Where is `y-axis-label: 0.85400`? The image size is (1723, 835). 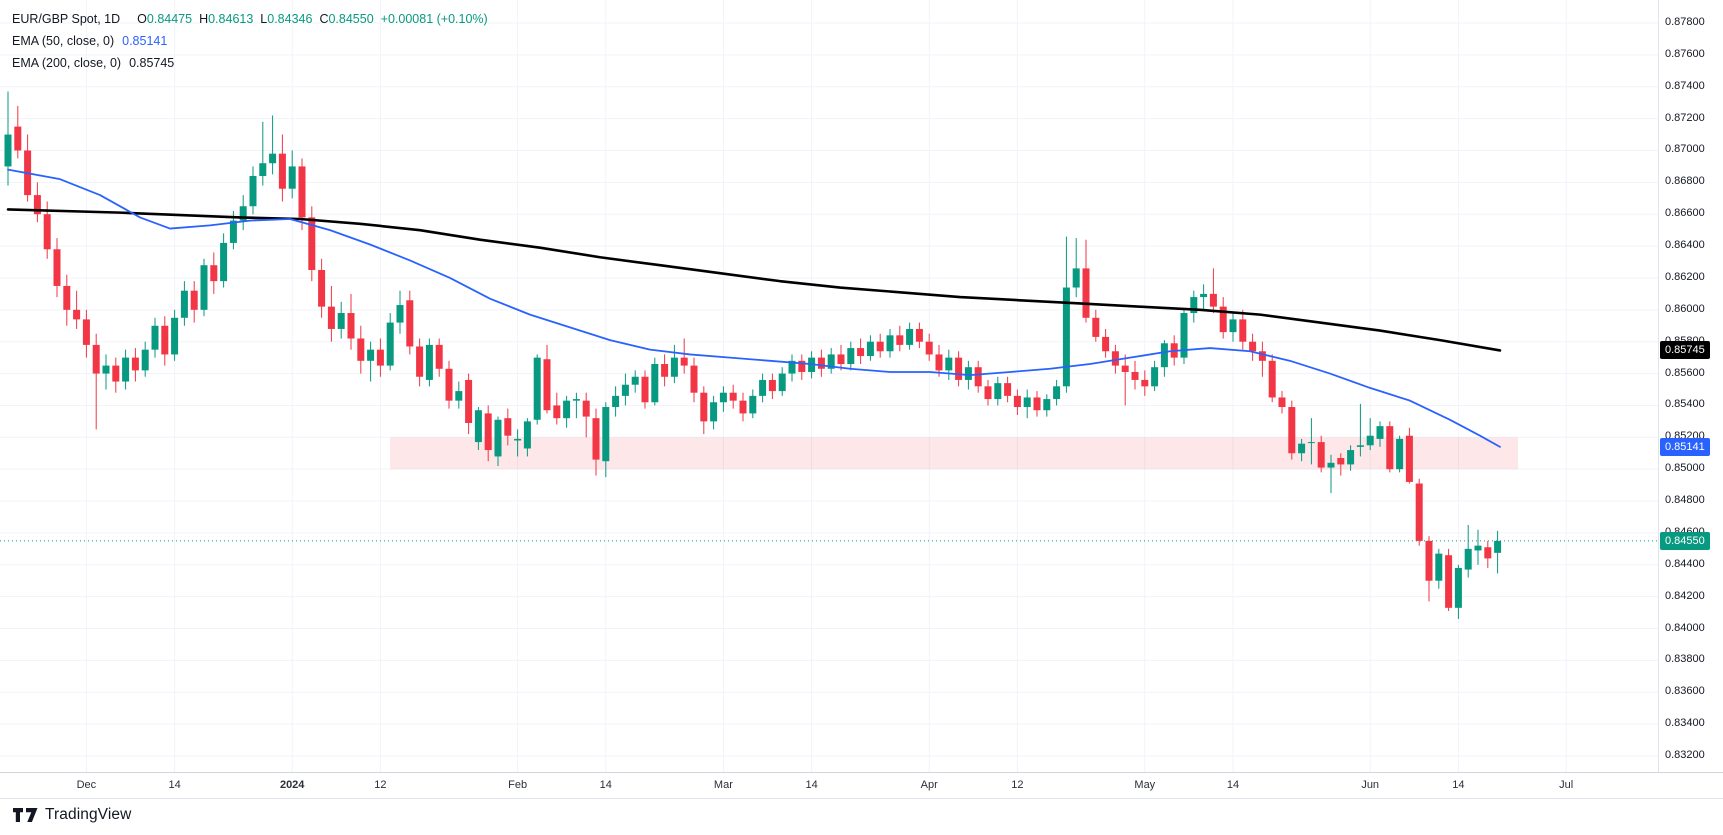
y-axis-label: 0.85400 is located at coordinates (1685, 404).